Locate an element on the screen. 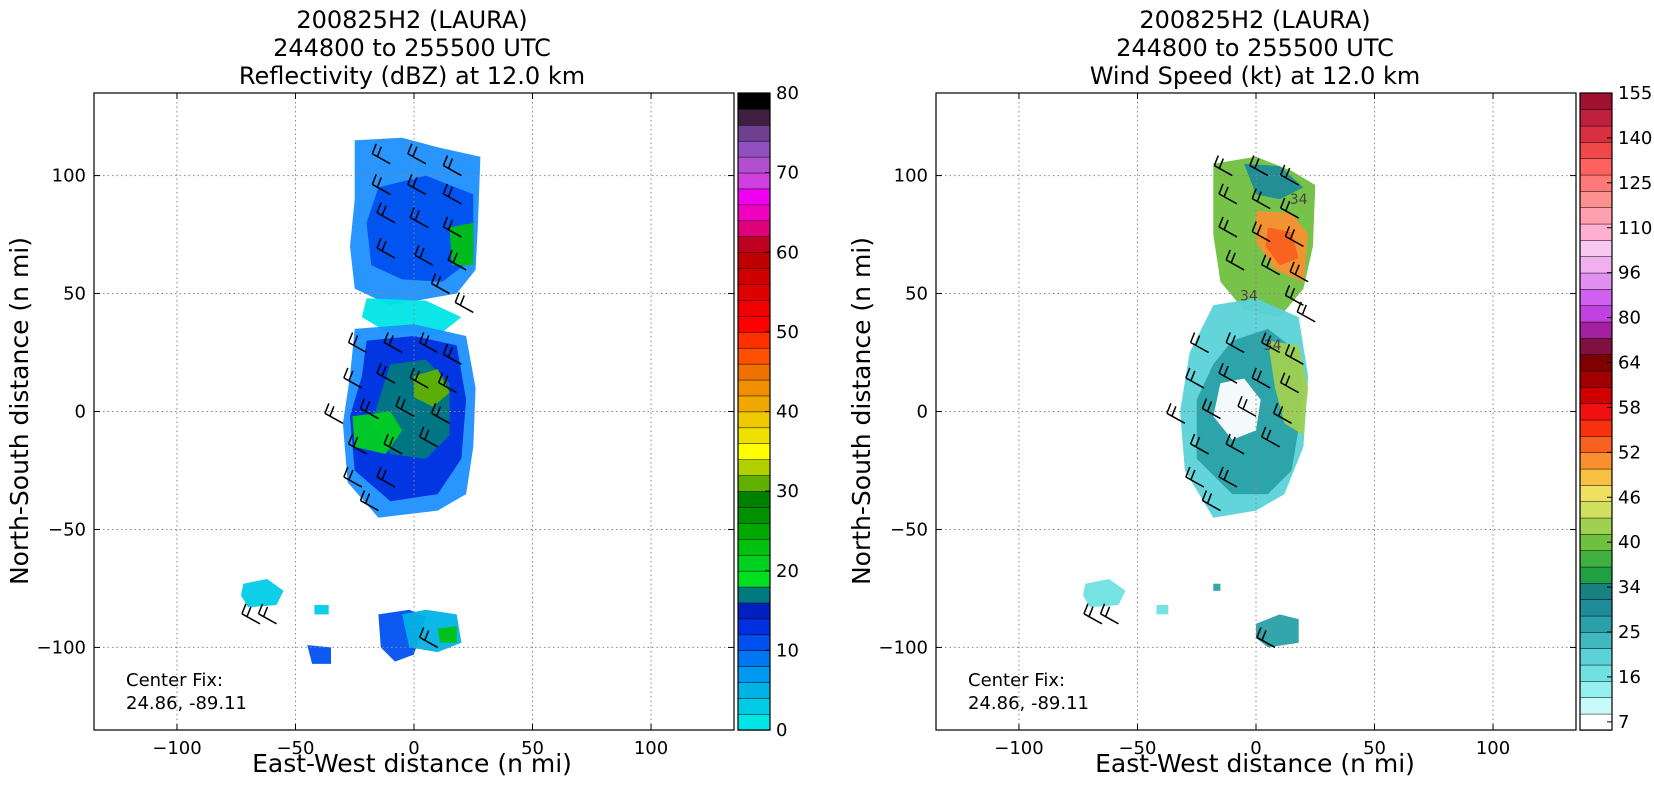  colorbar-tick-label: 155 is located at coordinates (1635, 93).